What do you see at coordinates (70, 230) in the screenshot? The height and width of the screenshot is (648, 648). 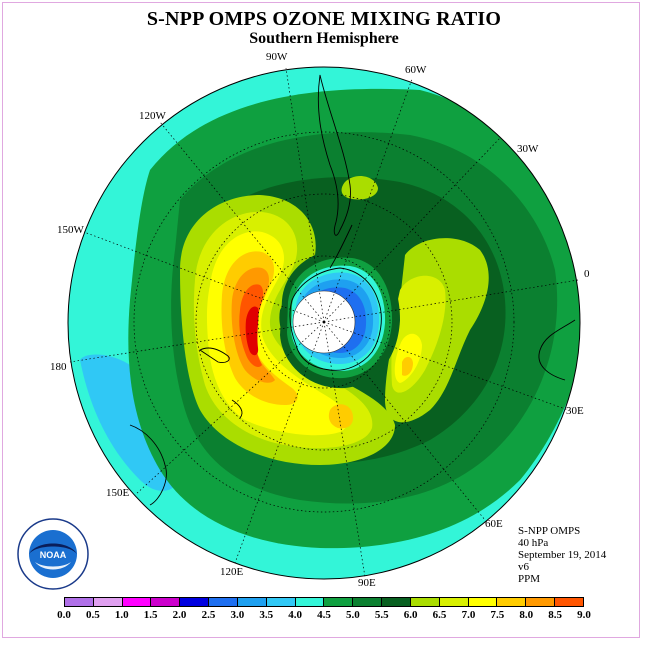 I see `lon-label-150w: 150W` at bounding box center [70, 230].